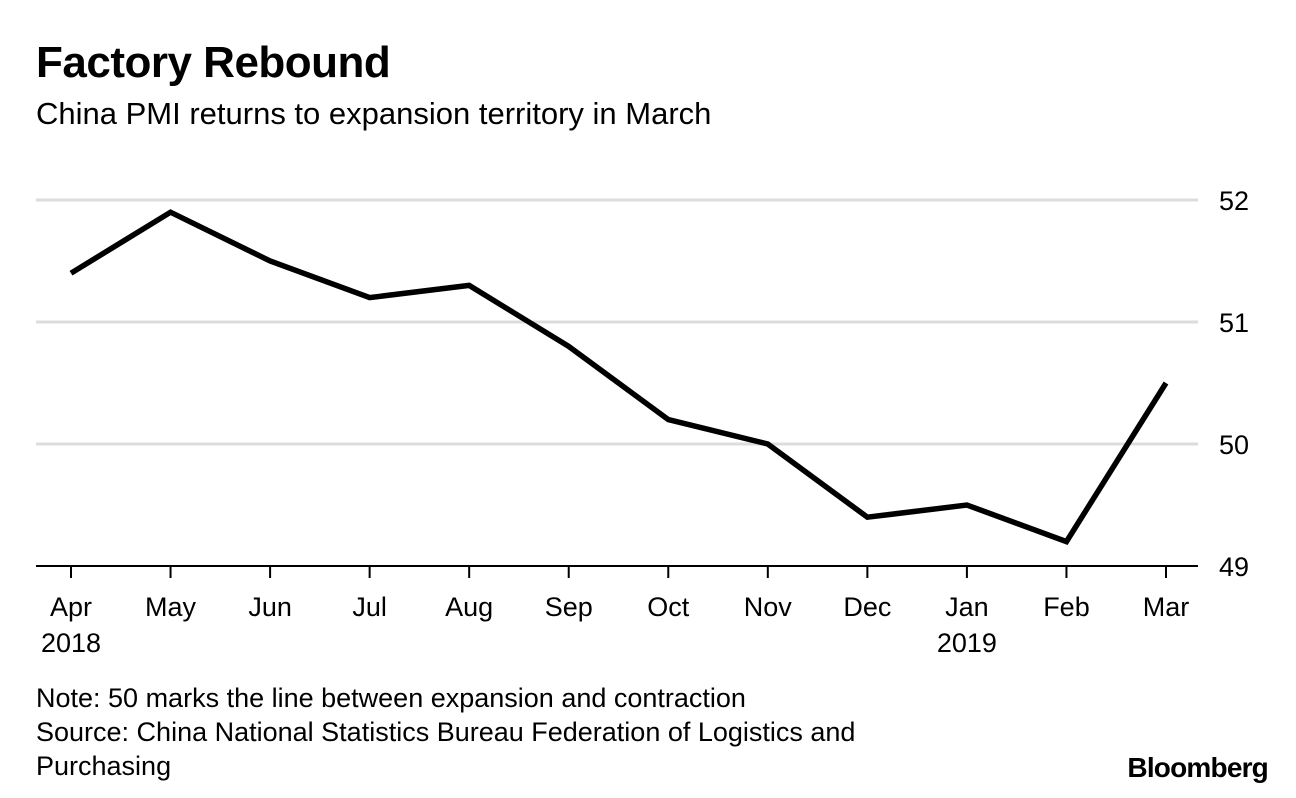  What do you see at coordinates (270, 607) in the screenshot?
I see `x-tick-label: Jun` at bounding box center [270, 607].